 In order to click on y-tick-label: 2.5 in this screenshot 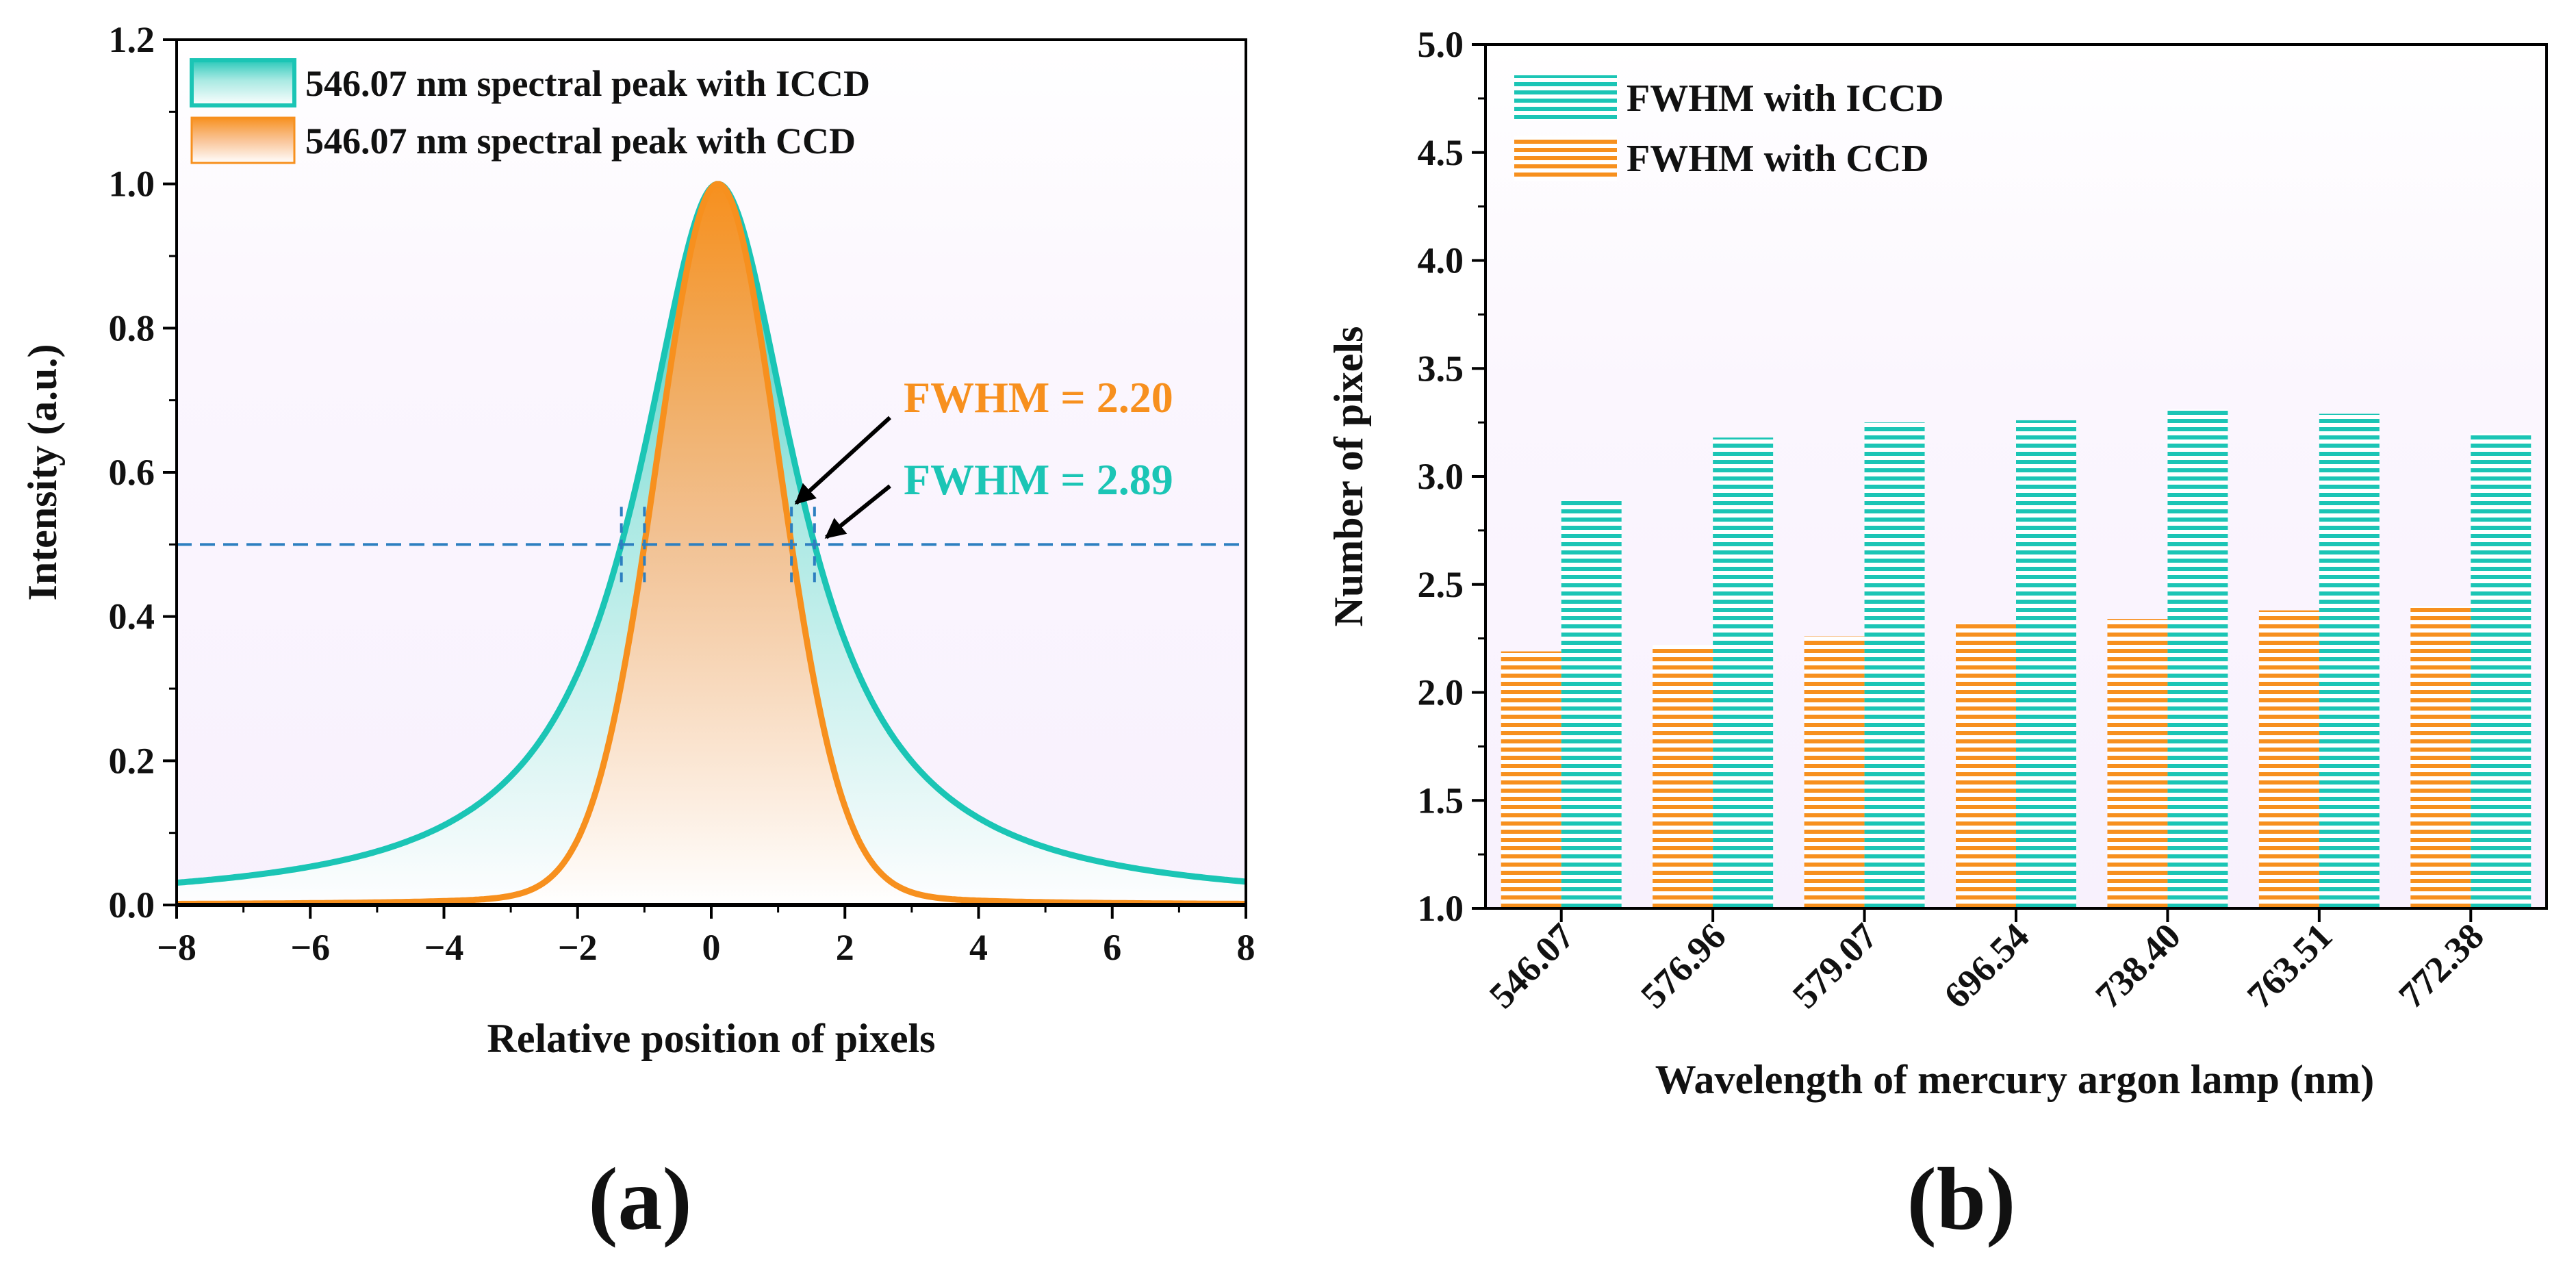, I will do `click(1441, 584)`.